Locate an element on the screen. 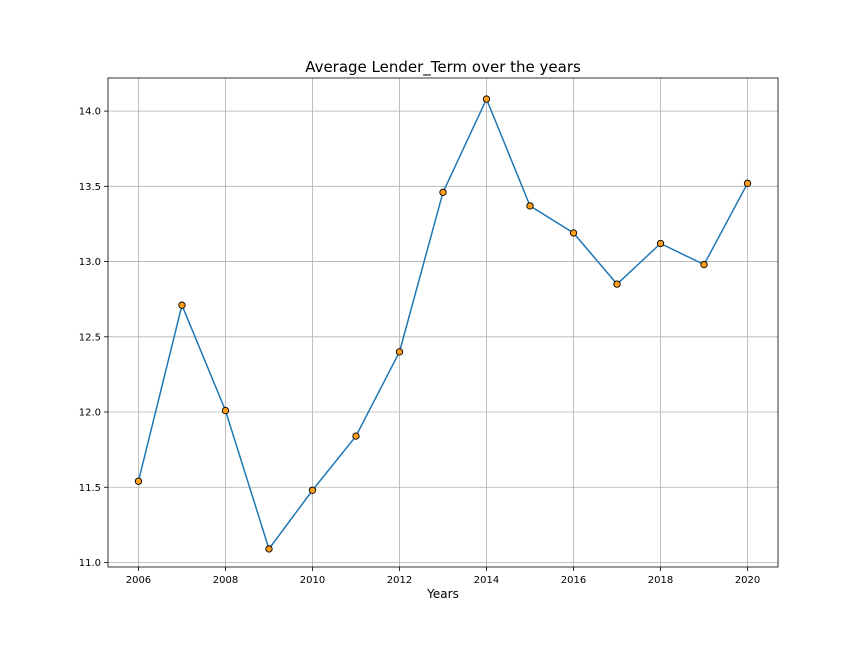 Image resolution: width=864 pixels, height=648 pixels. x-axis-label: Years is located at coordinates (442, 594).